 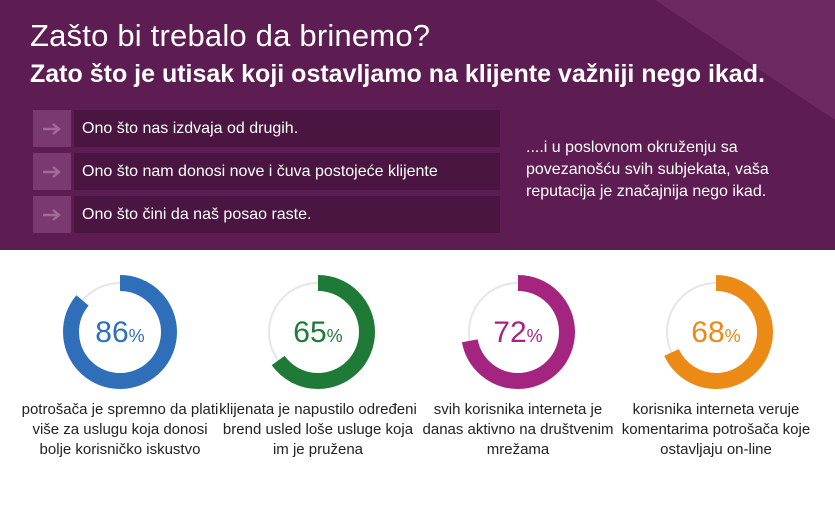 What do you see at coordinates (230, 35) in the screenshot?
I see `page-title: Zašto bi trebalo da brinemo?` at bounding box center [230, 35].